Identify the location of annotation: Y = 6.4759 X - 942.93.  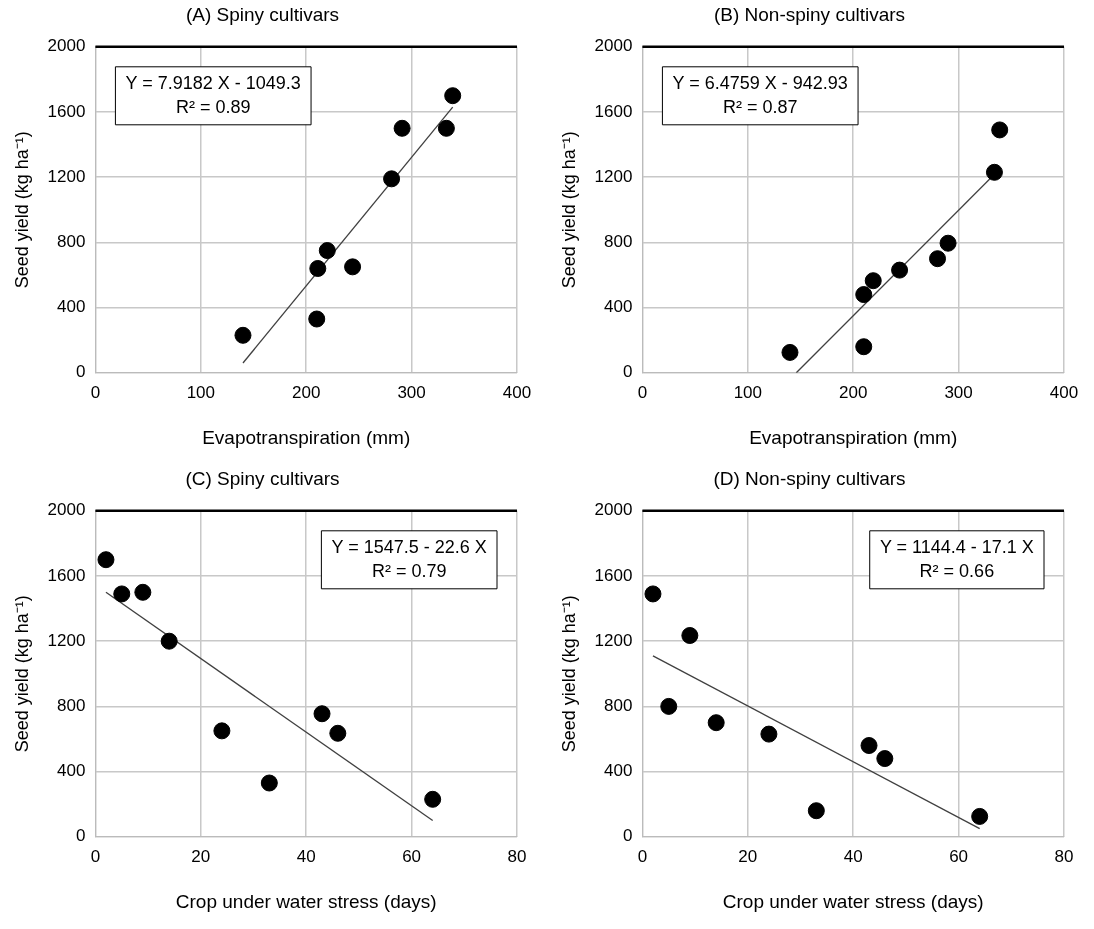
(760, 82).